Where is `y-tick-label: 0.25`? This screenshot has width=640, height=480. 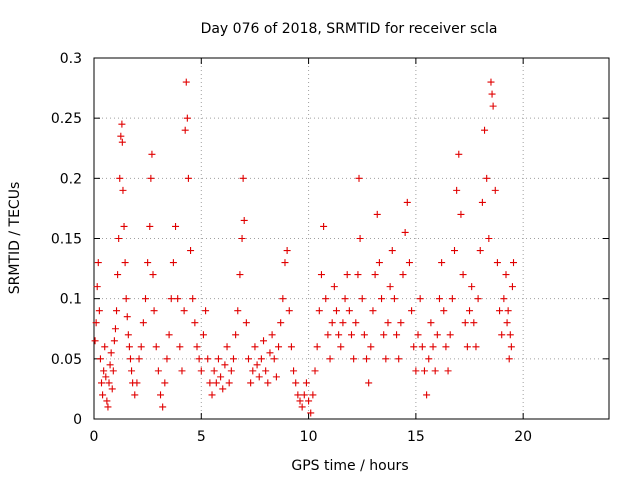 y-tick-label: 0.25 is located at coordinates (66, 119).